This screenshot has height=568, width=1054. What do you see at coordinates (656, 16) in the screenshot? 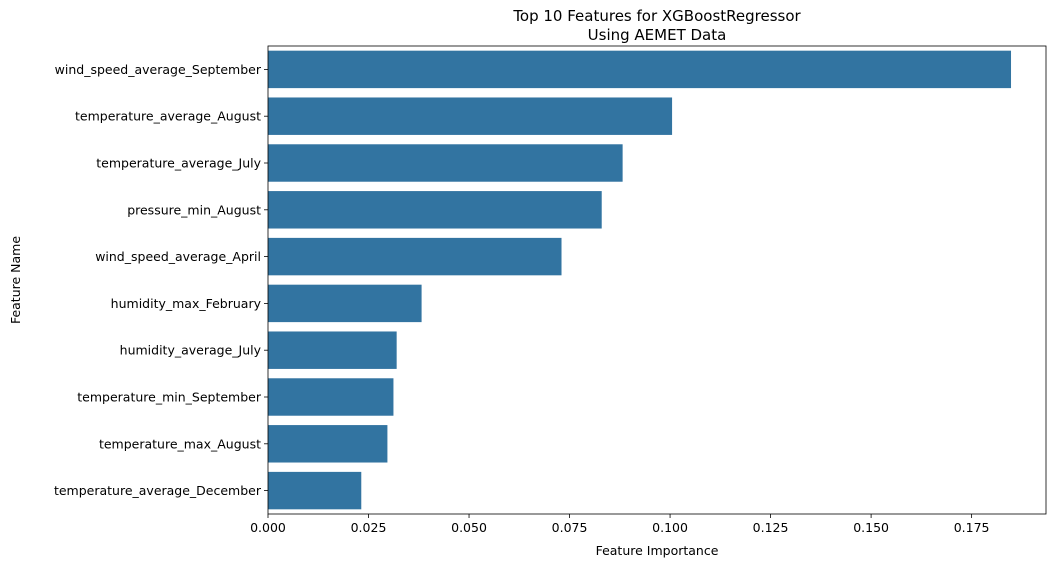
I see `chart-title-line-1: Top 10 Features for XGBoostRegressor` at bounding box center [656, 16].